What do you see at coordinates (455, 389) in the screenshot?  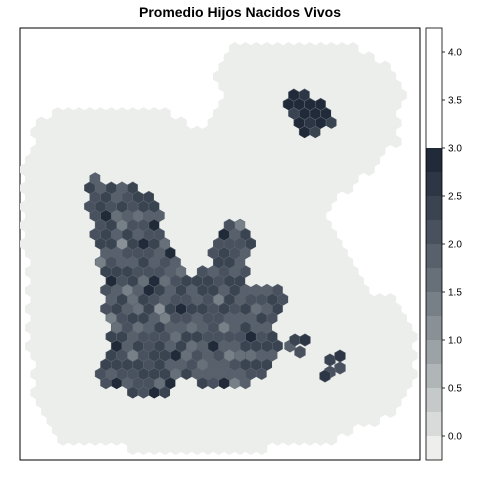 I see `colorbar-tick-label: 0.5` at bounding box center [455, 389].